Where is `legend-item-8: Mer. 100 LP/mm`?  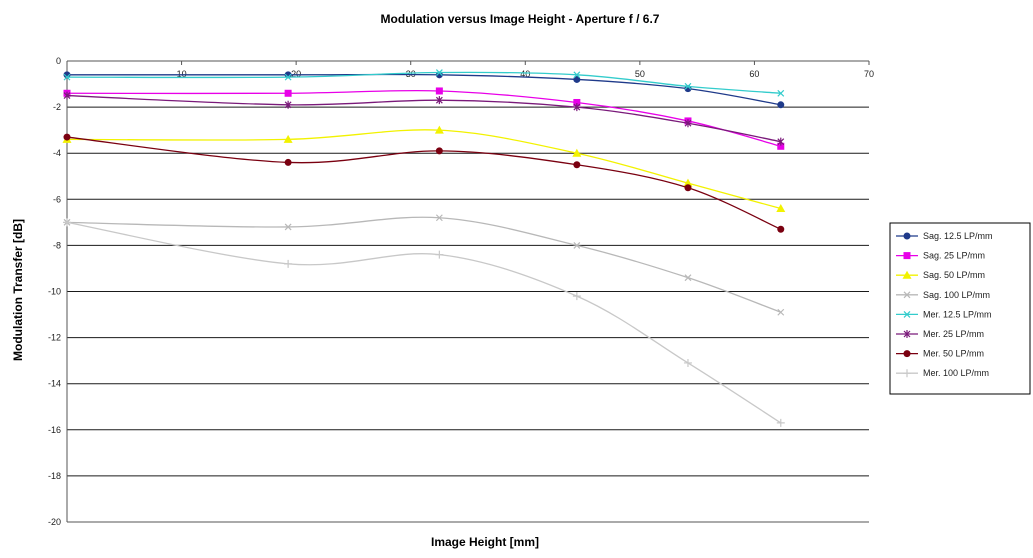
legend-item-8: Mer. 100 LP/mm is located at coordinates (942, 373).